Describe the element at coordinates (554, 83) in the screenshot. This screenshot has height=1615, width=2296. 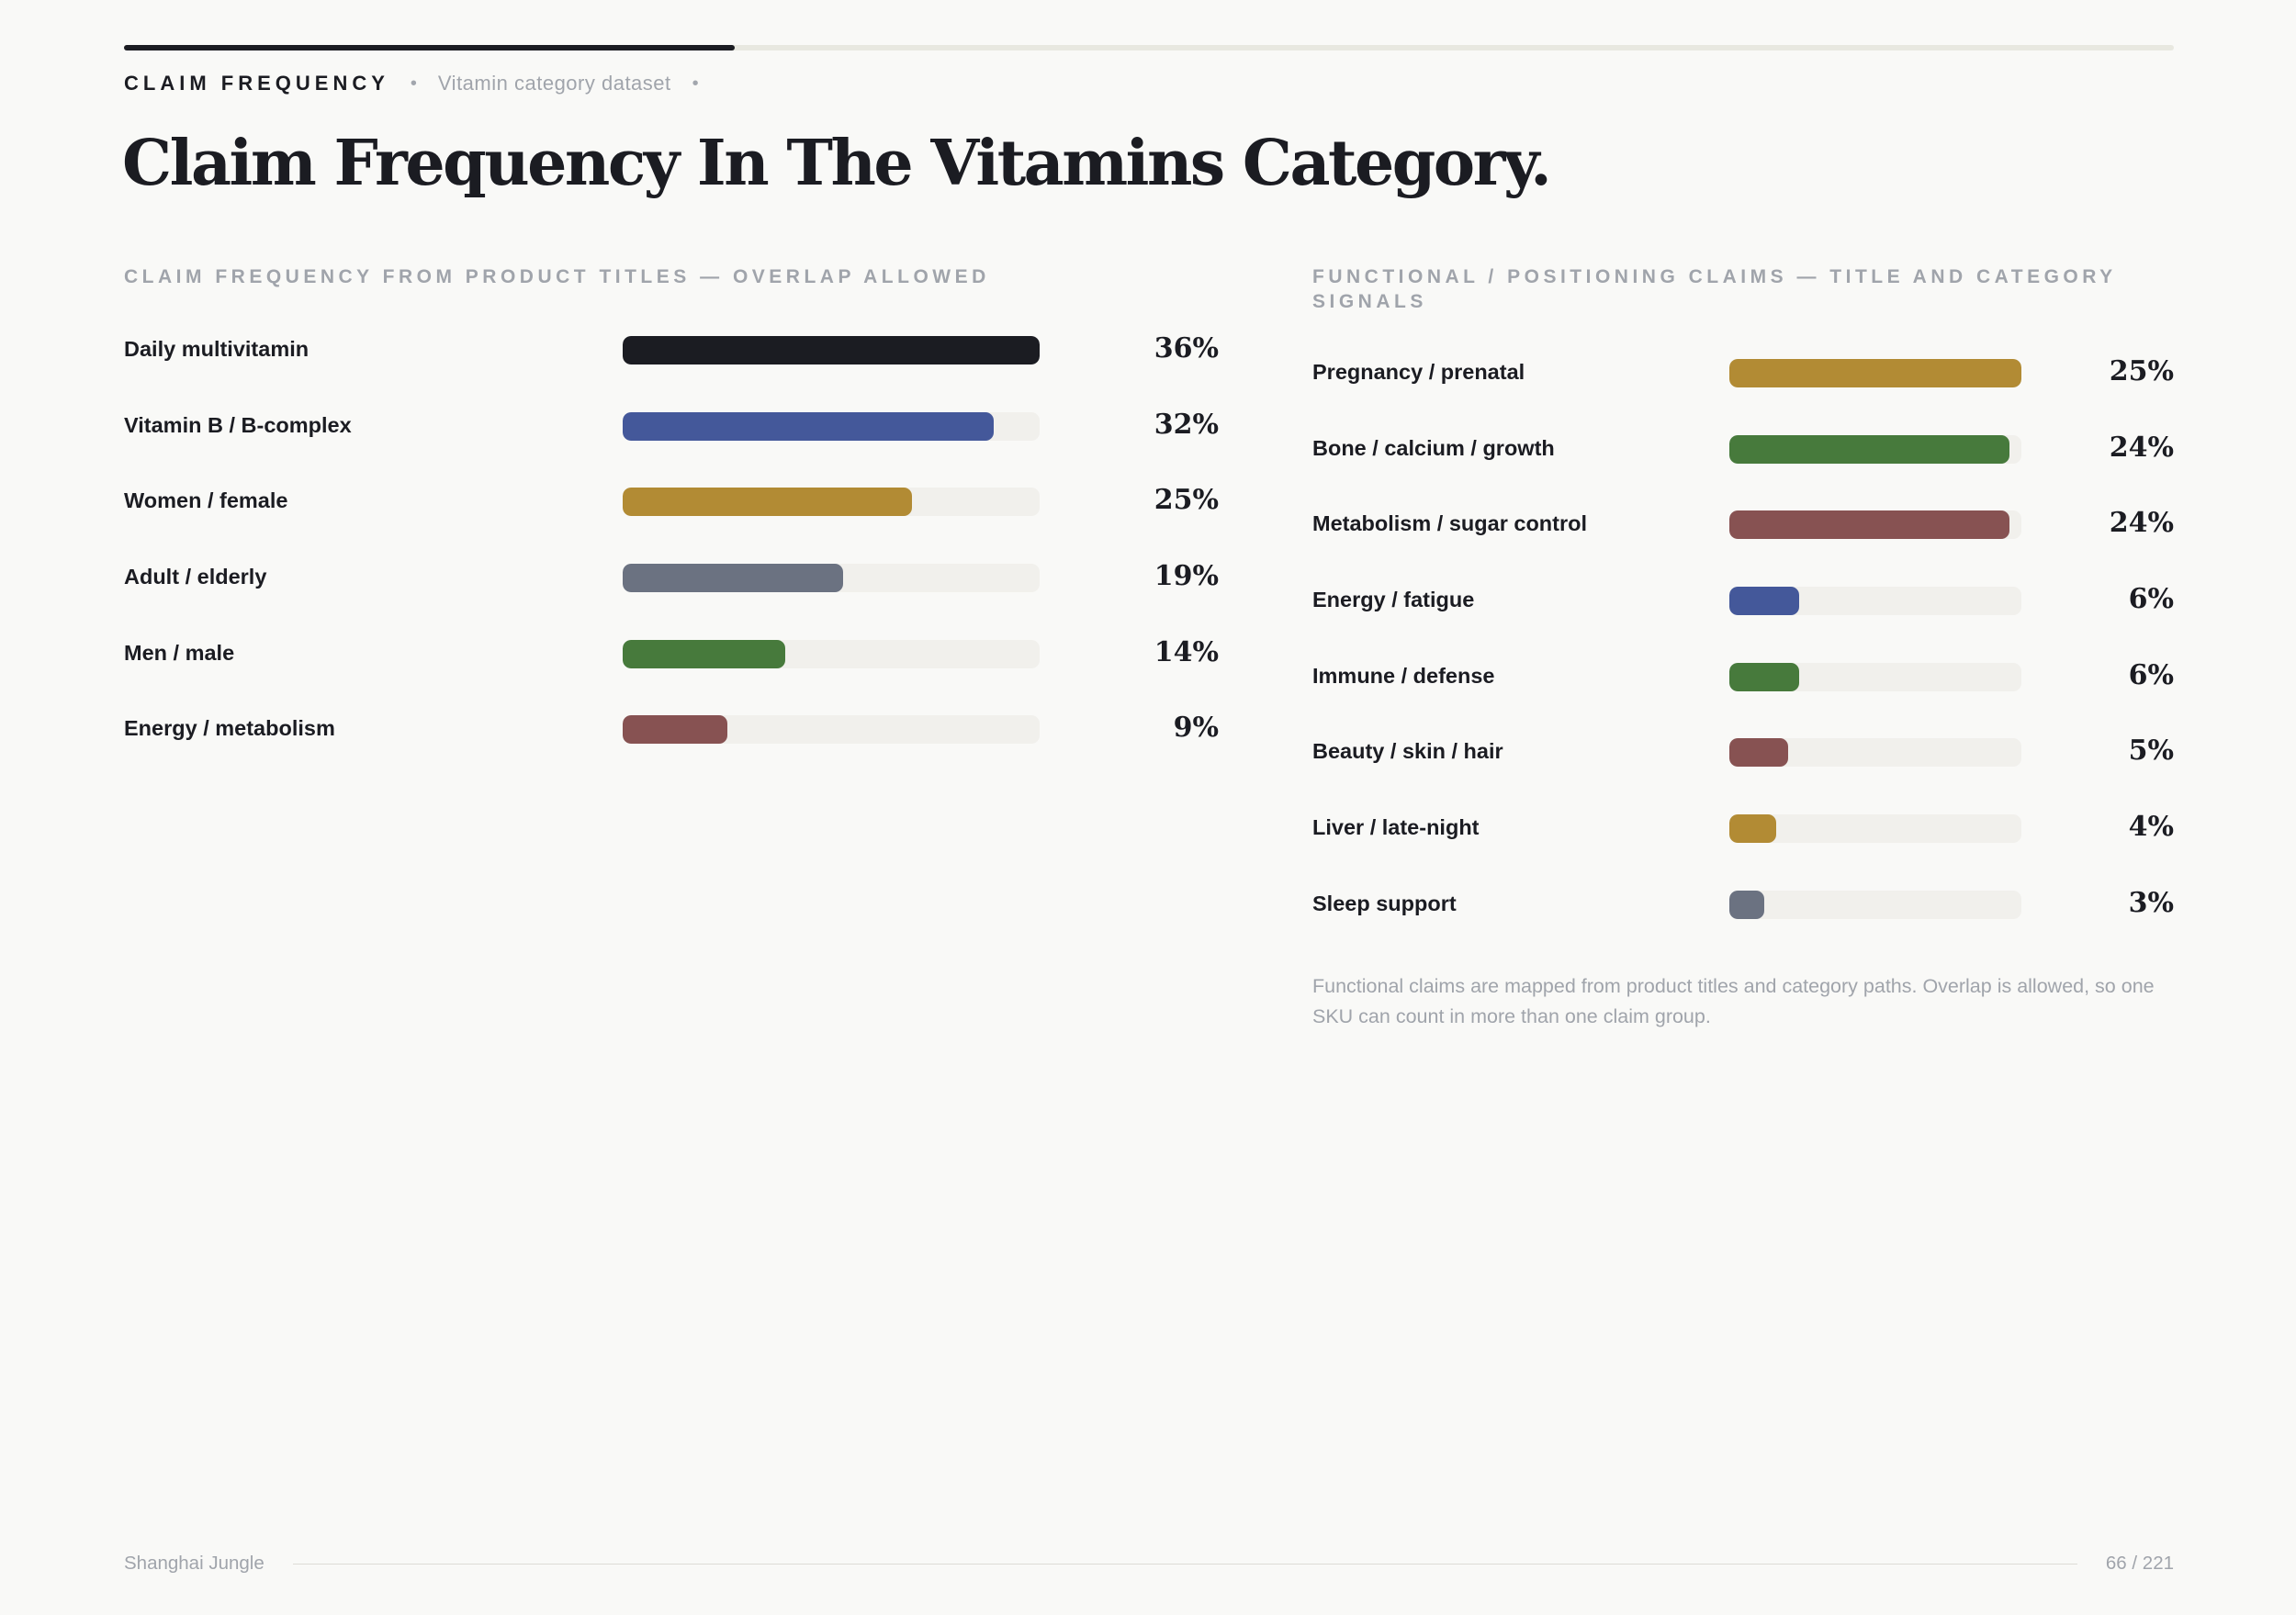
I see `kicker-subtitle: Vitamin category dataset` at that location.